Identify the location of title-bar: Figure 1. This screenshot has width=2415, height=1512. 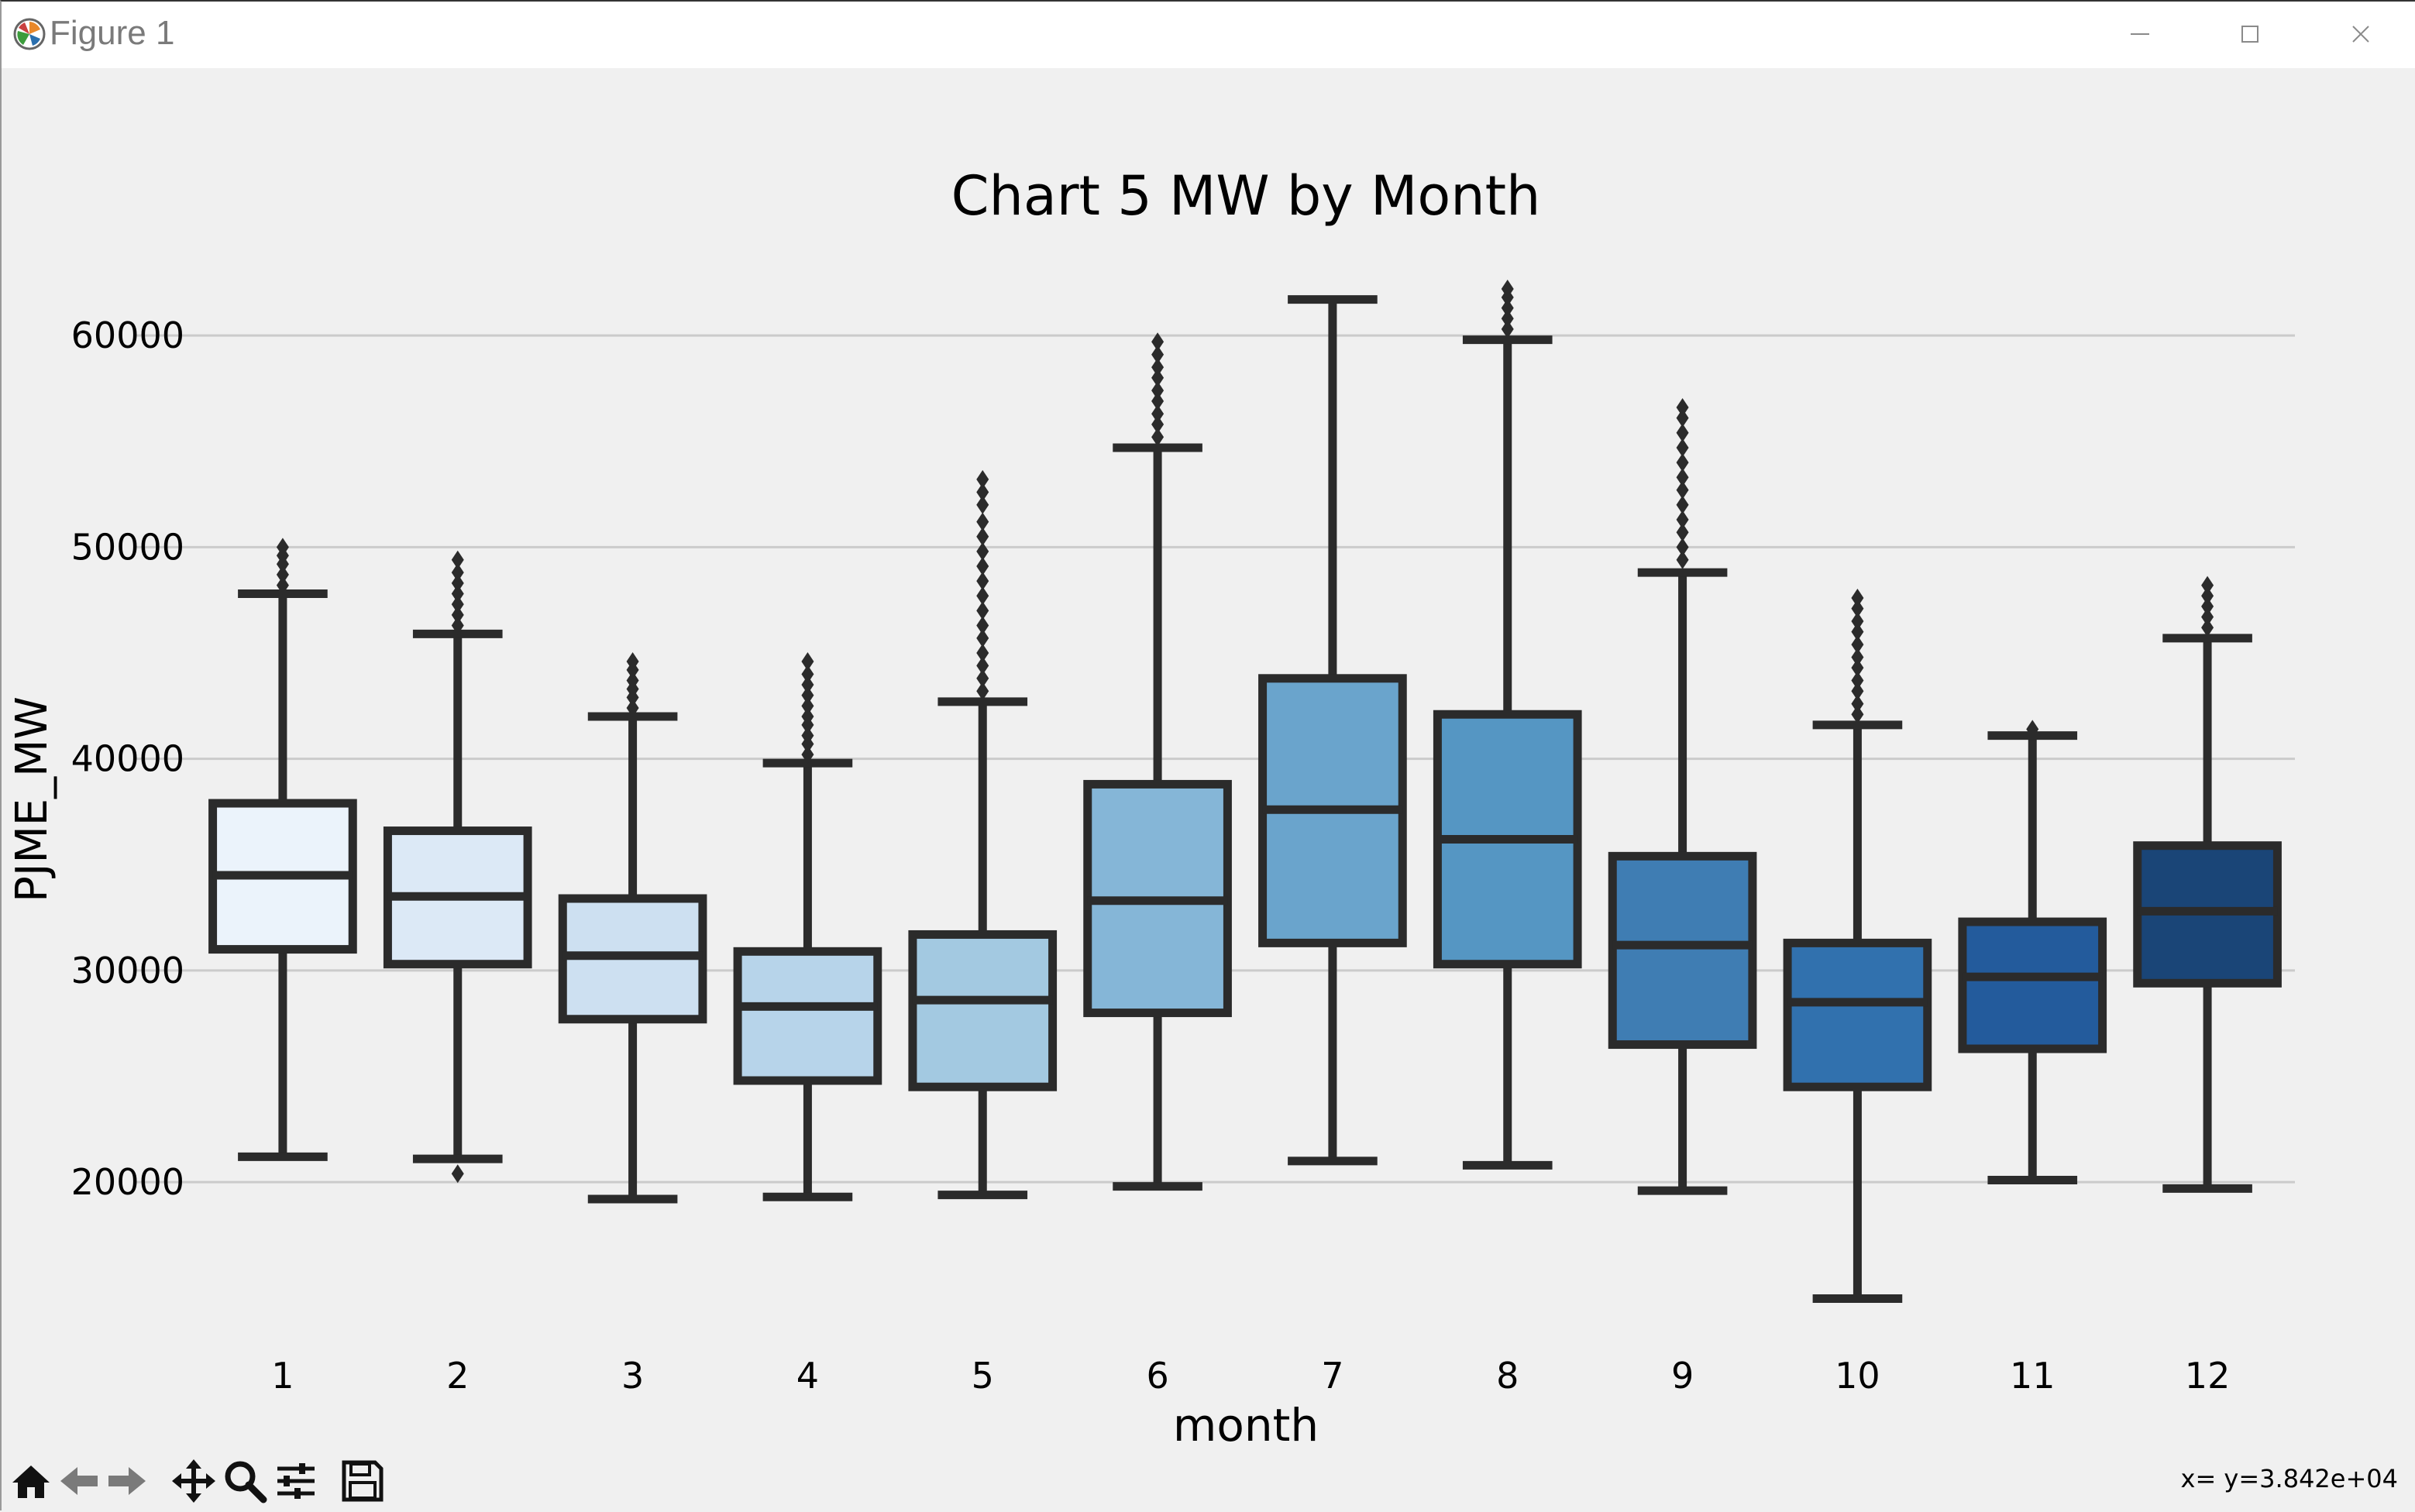
(1208, 35).